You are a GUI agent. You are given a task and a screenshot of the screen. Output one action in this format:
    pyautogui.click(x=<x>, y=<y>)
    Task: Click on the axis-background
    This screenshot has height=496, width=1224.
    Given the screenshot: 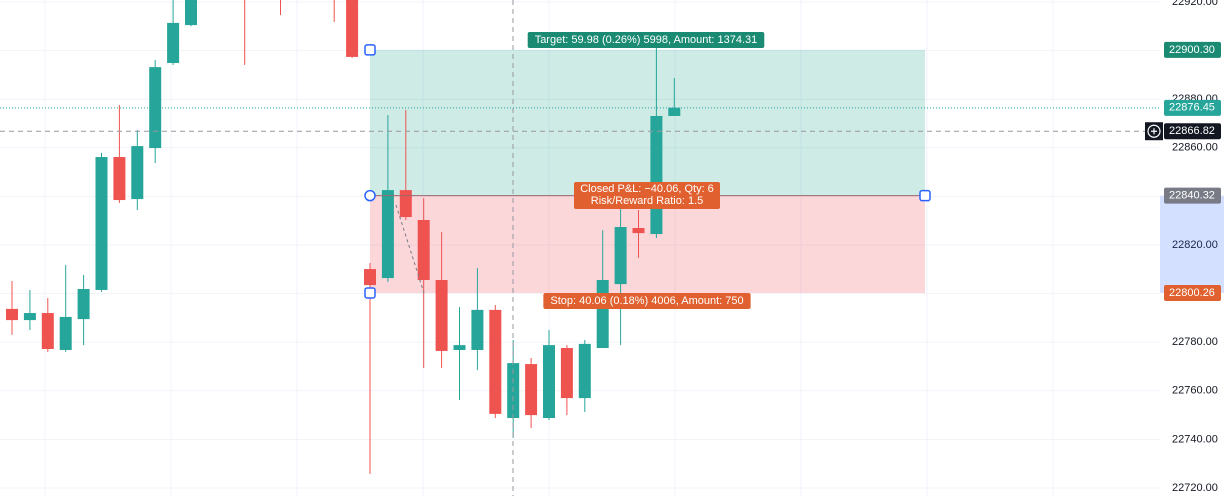 What is the action you would take?
    pyautogui.click(x=1192, y=248)
    